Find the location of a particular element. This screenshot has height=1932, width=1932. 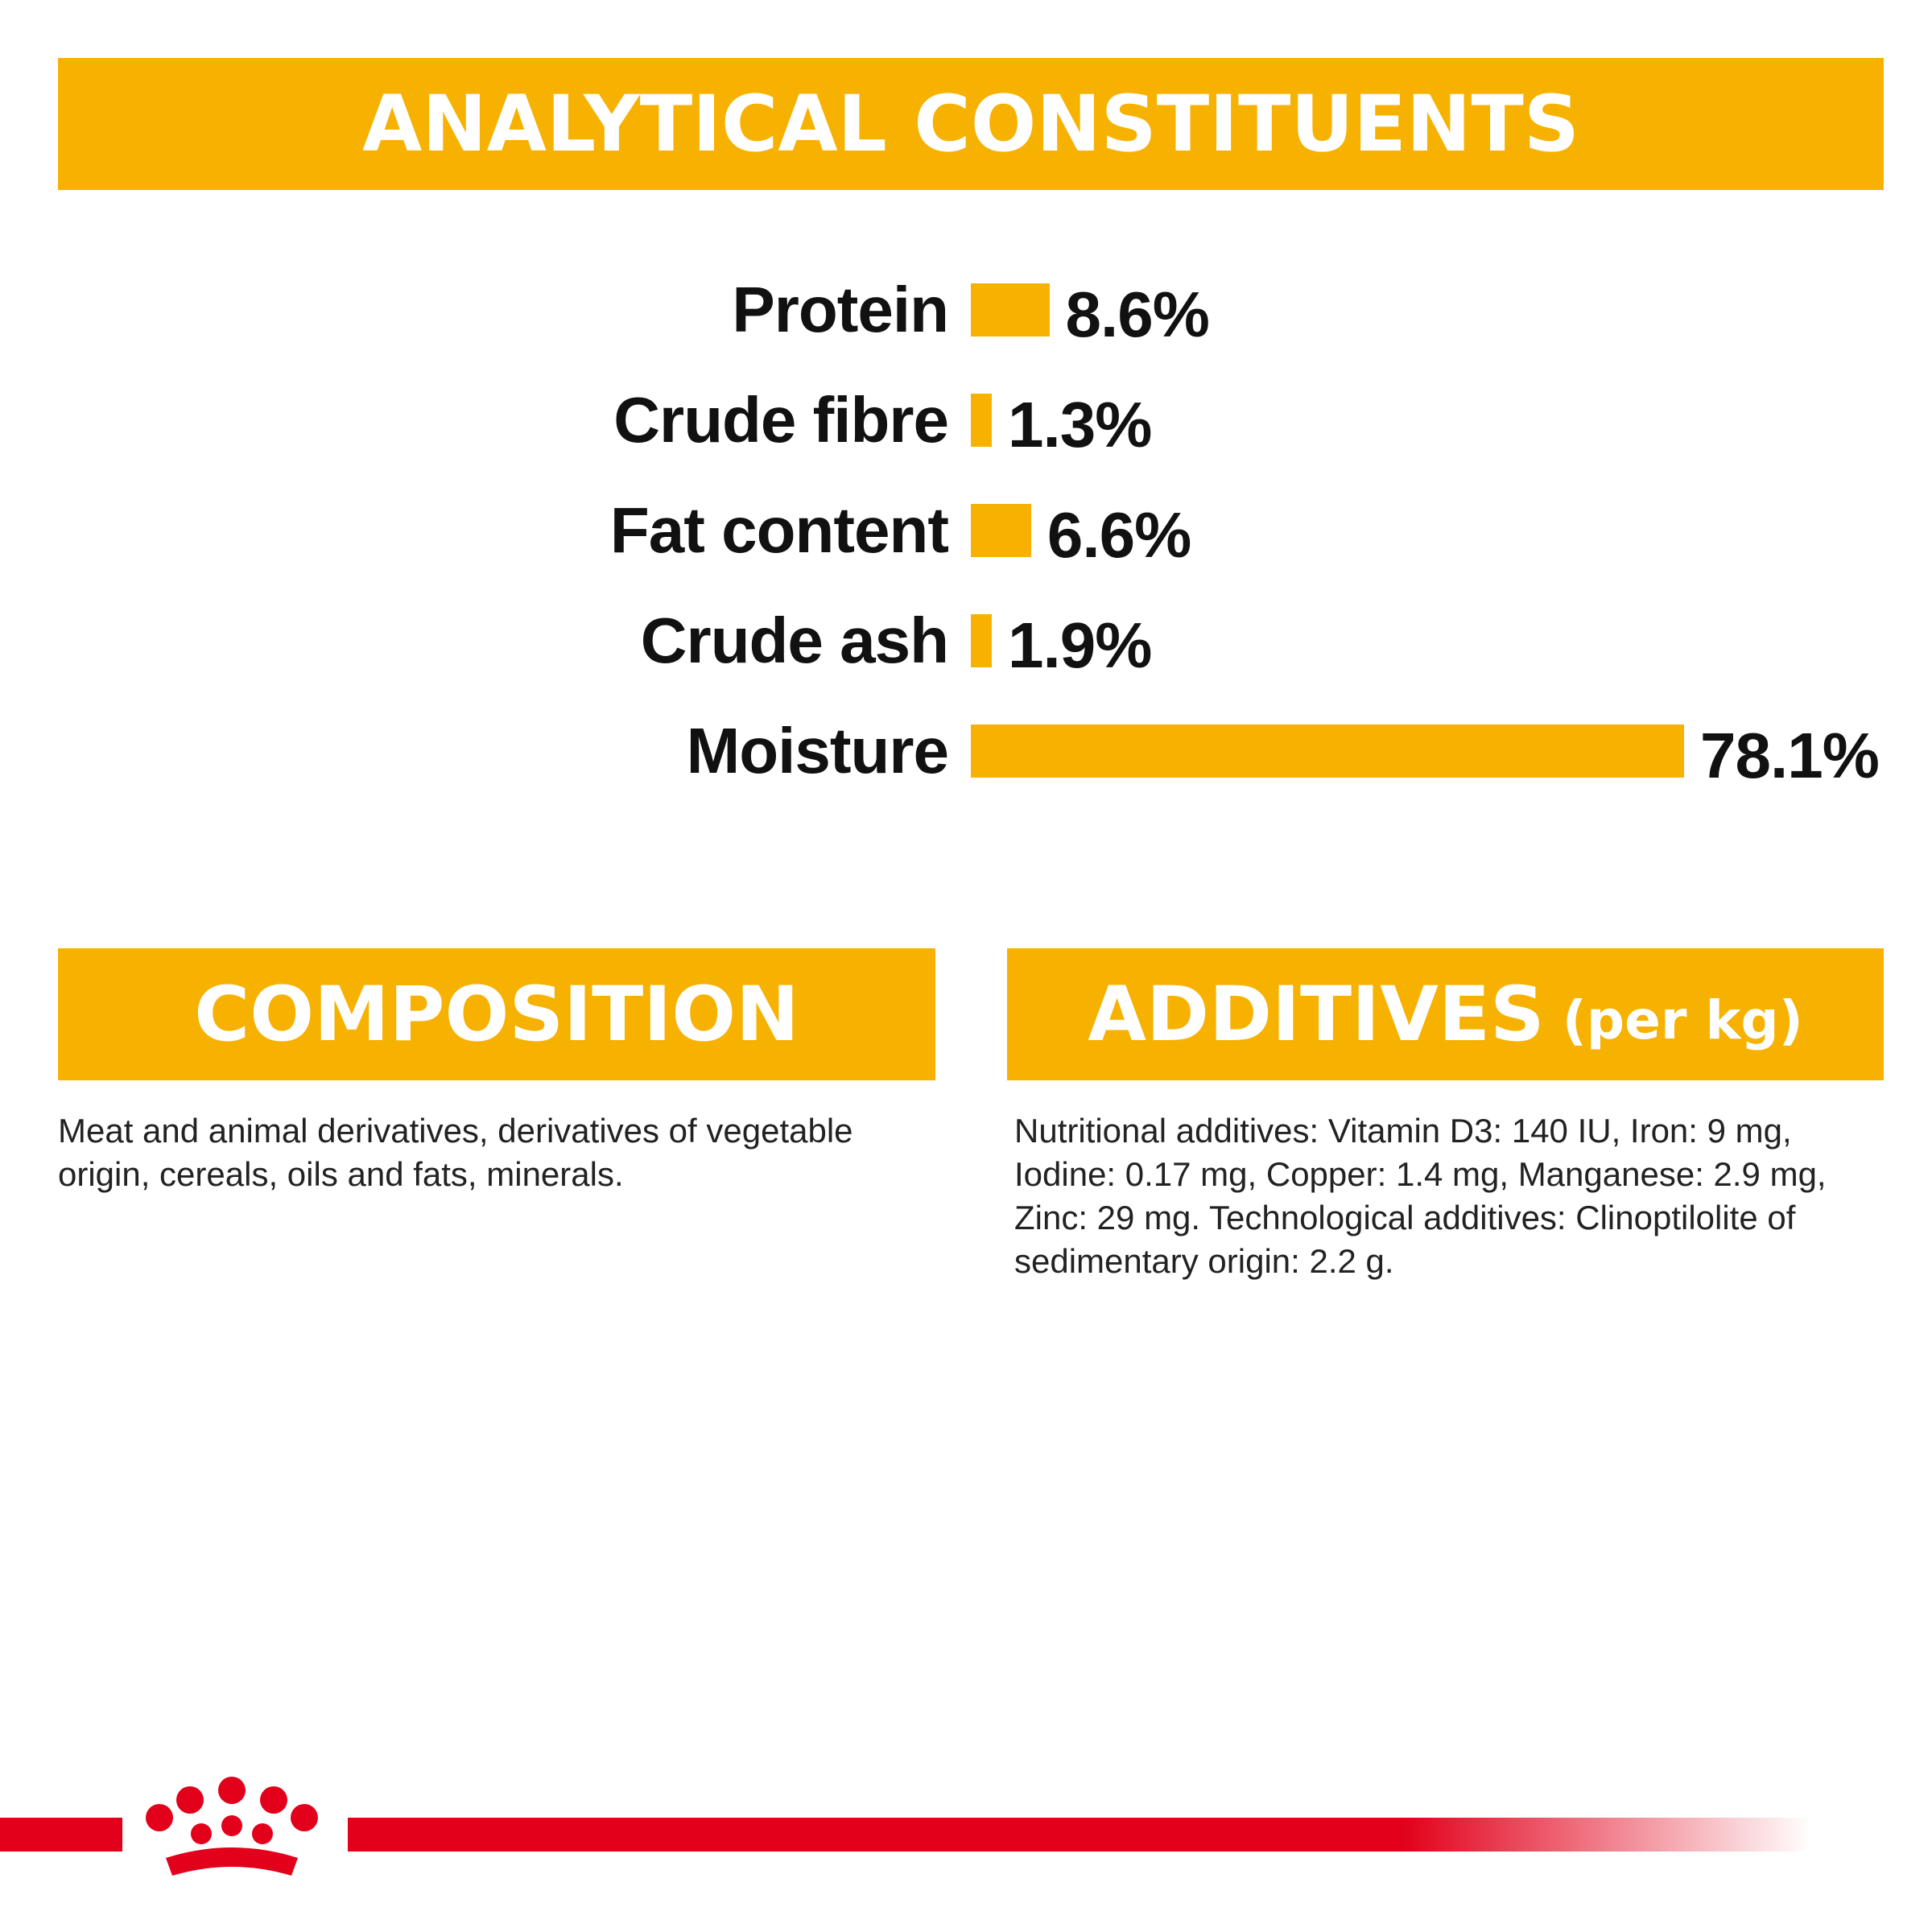

additives-banner: ADDITIVES (per kg) is located at coordinates (1445, 1014).